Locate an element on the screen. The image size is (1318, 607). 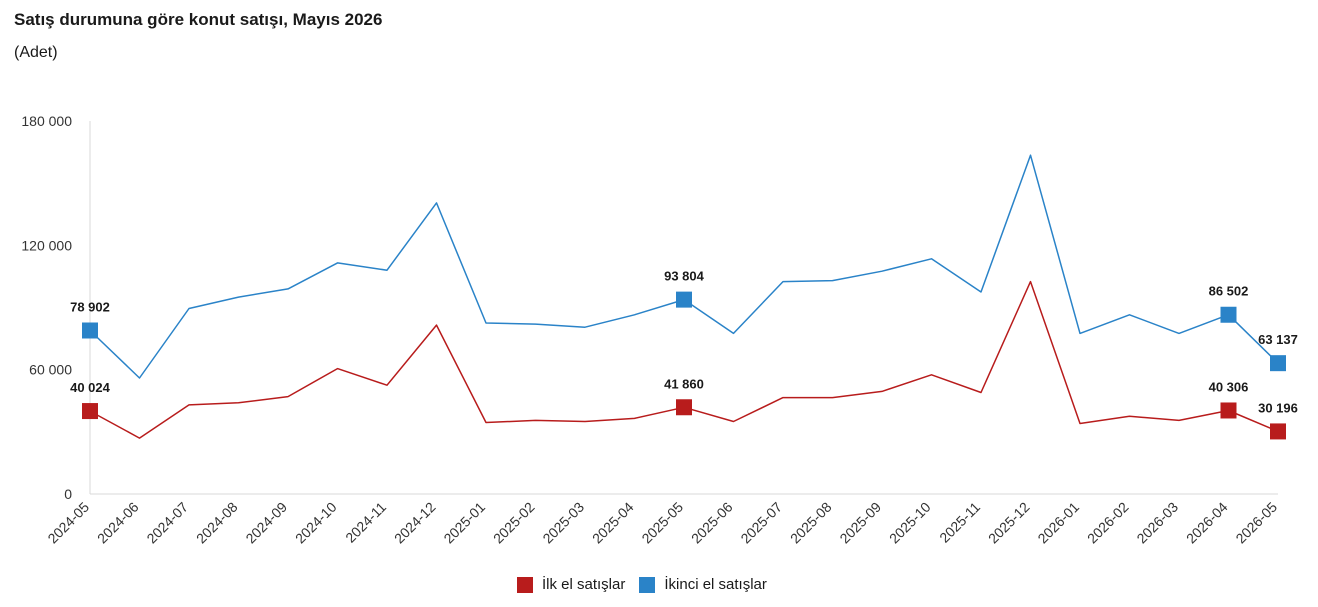
x-tick-label: 2025-11 is located at coordinates (959, 522).